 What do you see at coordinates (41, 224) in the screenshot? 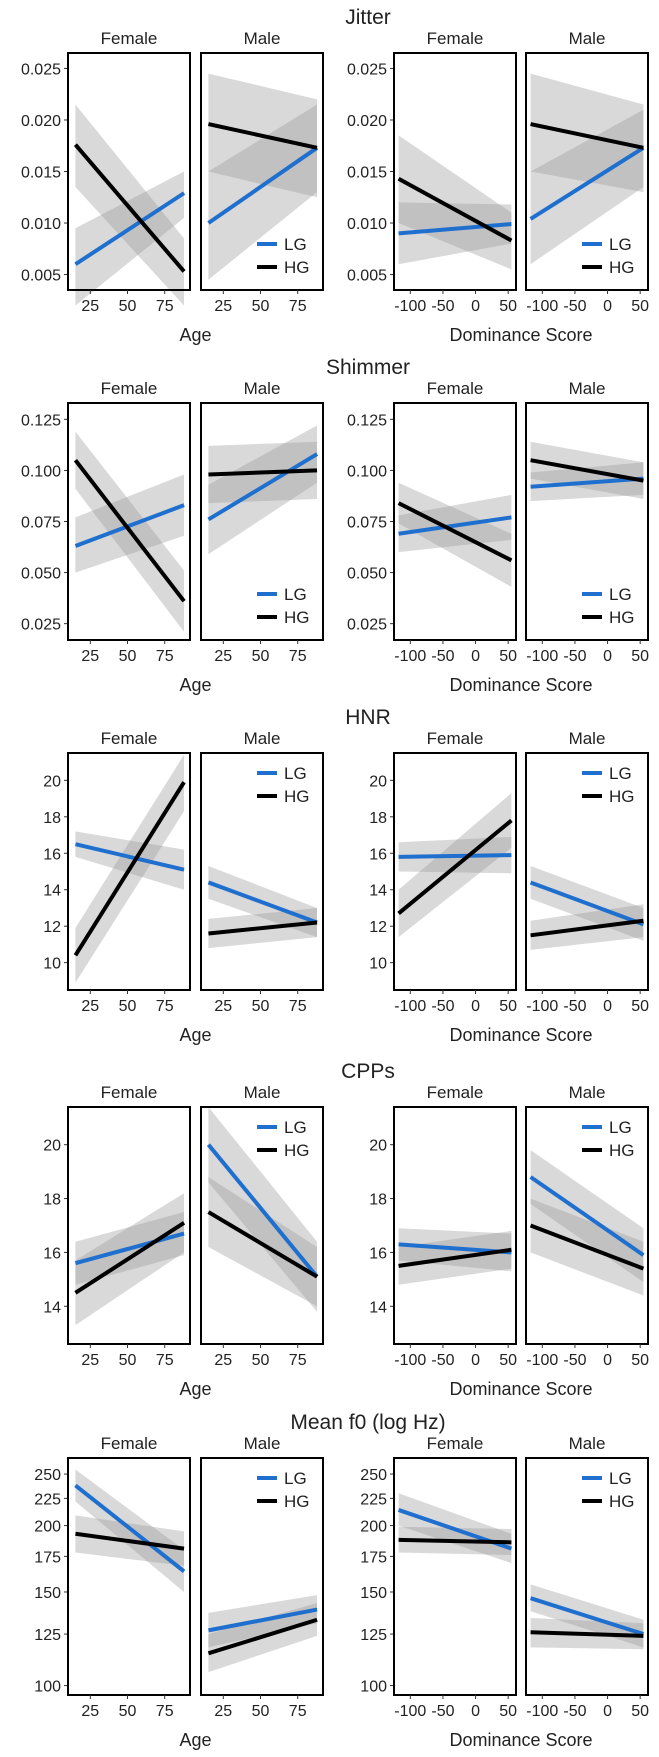
I see `y-tick-label: 0.010` at bounding box center [41, 224].